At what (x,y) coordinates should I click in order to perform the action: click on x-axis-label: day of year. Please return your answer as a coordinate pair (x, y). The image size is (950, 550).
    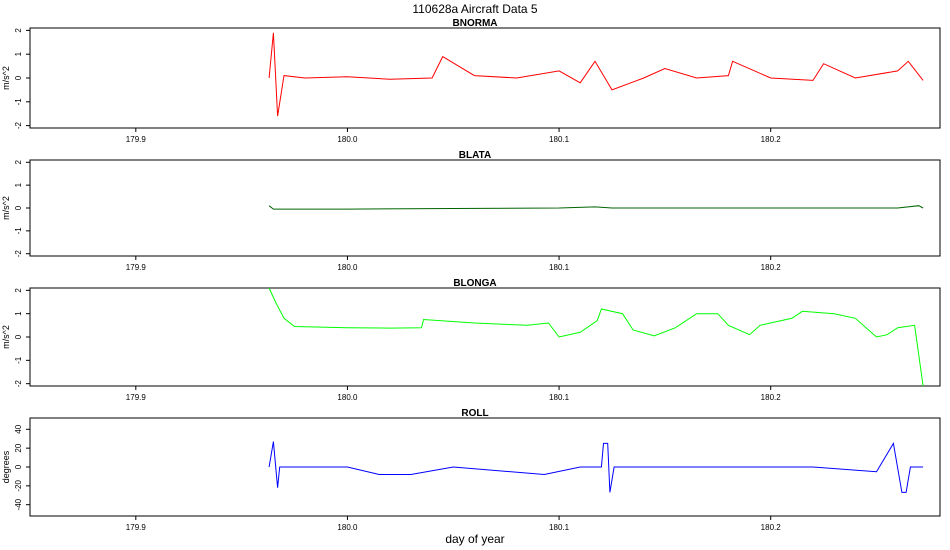
    Looking at the image, I should click on (474, 539).